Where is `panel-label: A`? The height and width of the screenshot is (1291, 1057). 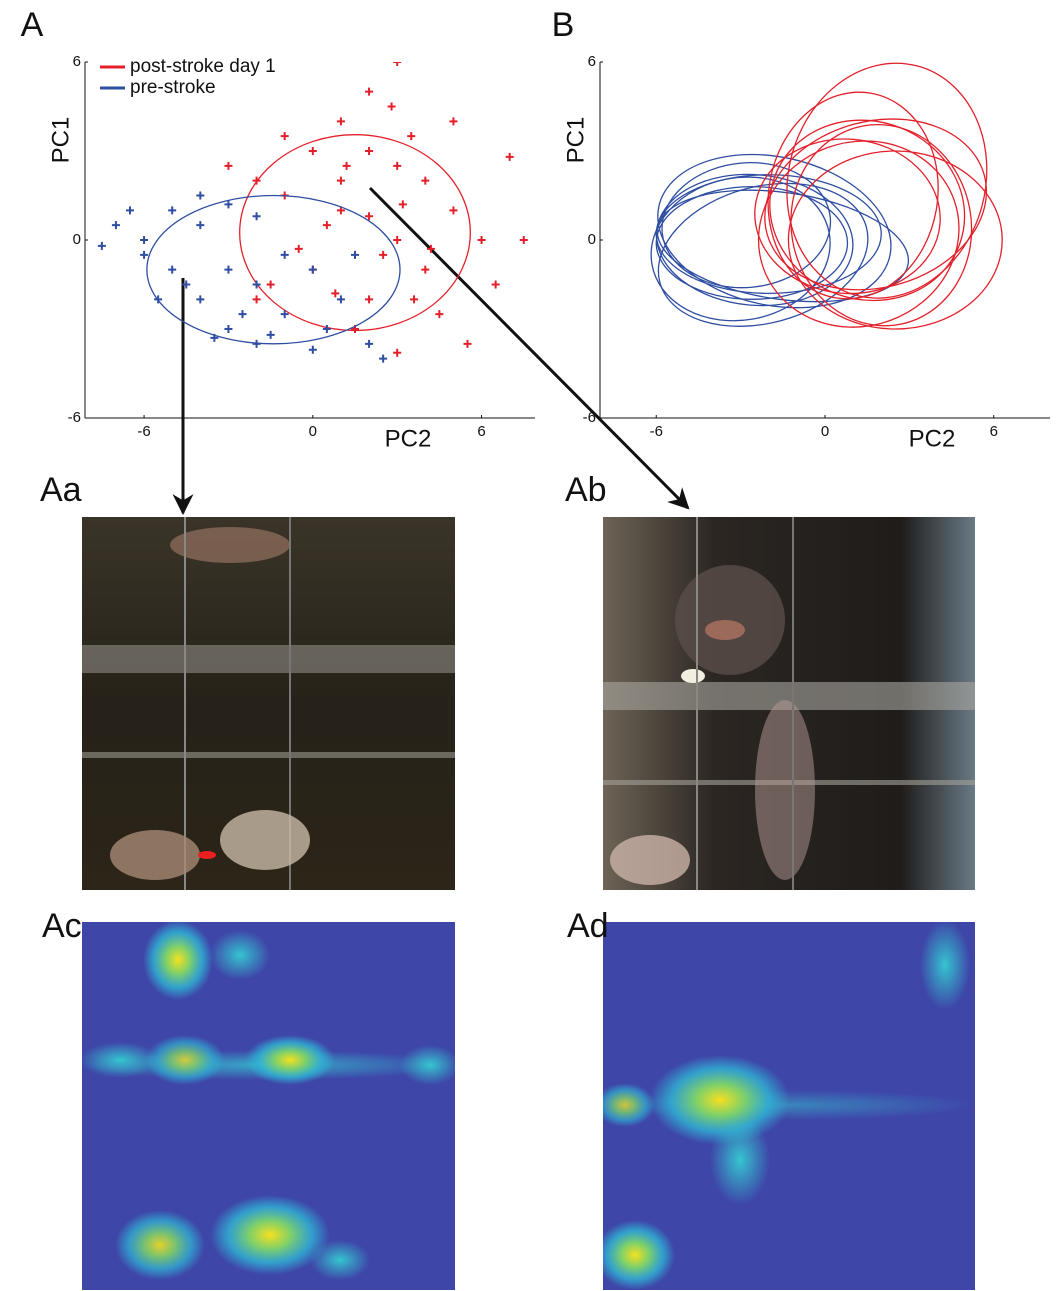
panel-label: A is located at coordinates (32, 25).